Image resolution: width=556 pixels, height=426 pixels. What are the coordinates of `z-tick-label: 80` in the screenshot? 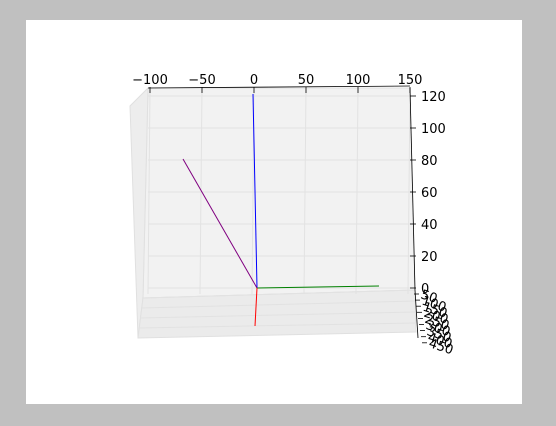 It's located at (429, 161).